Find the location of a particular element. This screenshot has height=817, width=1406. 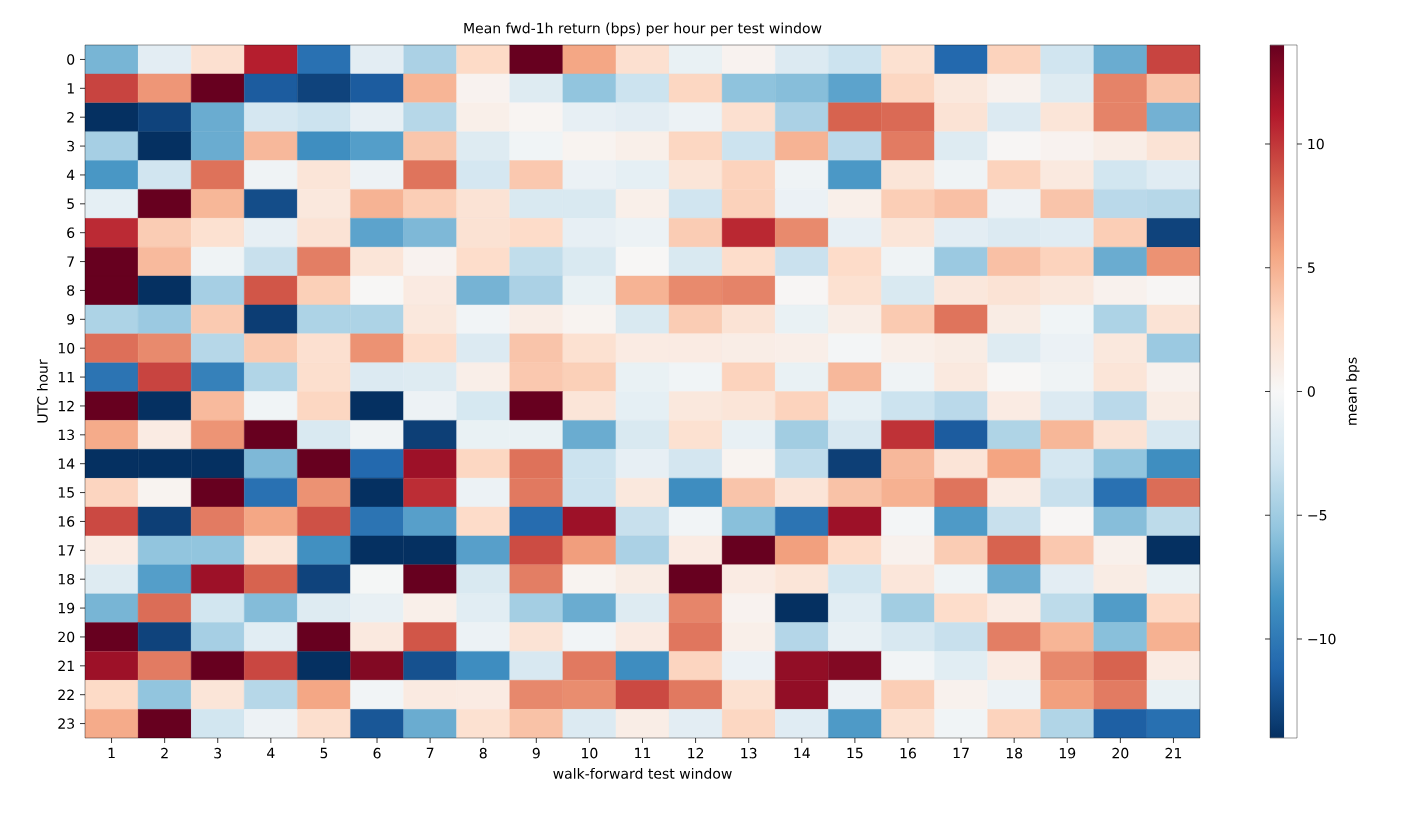

y-tick-label: 12 is located at coordinates (66, 406).